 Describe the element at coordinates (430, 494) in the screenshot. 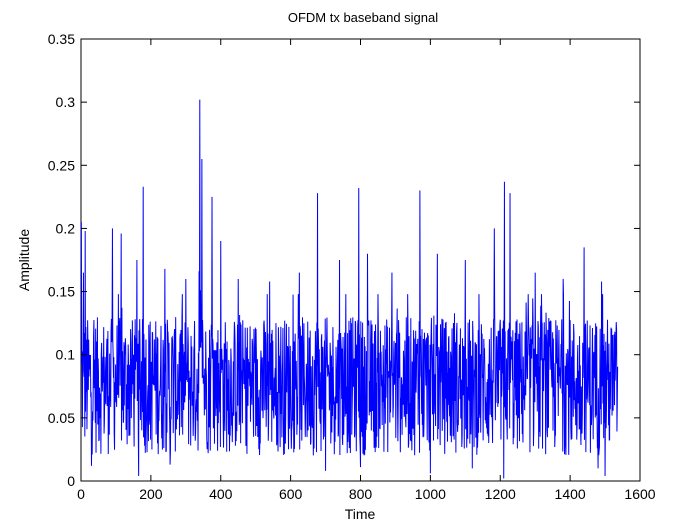

I see `x-tick-label: 1000` at that location.